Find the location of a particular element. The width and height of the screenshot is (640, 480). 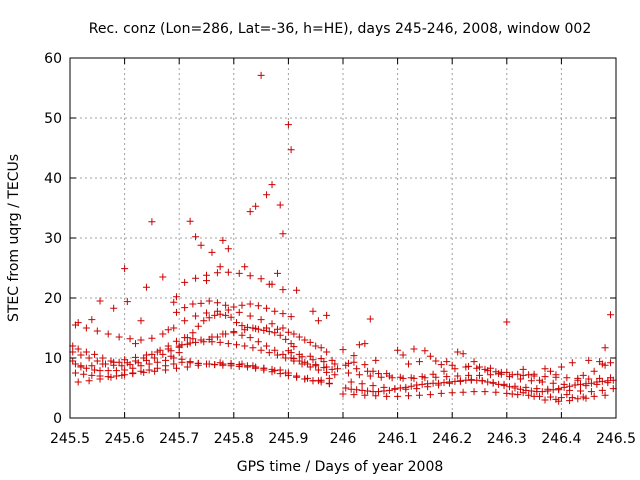

y-tick-label: 10 is located at coordinates (53, 359).